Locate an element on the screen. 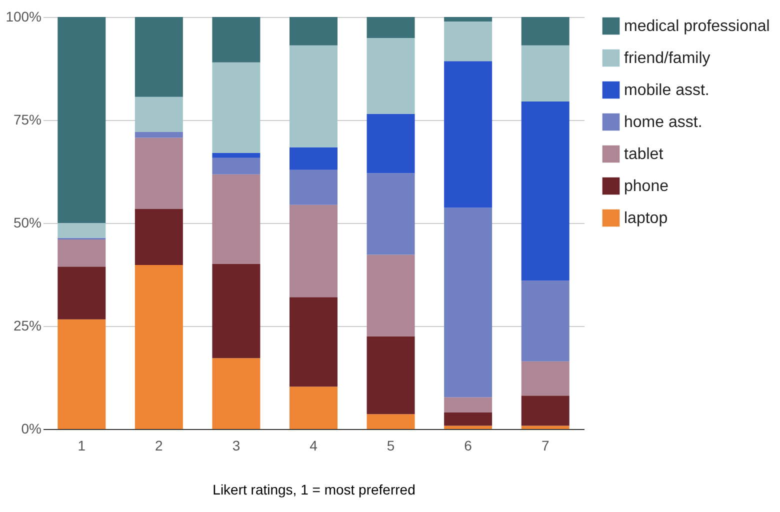  legend-label: phone is located at coordinates (646, 186).